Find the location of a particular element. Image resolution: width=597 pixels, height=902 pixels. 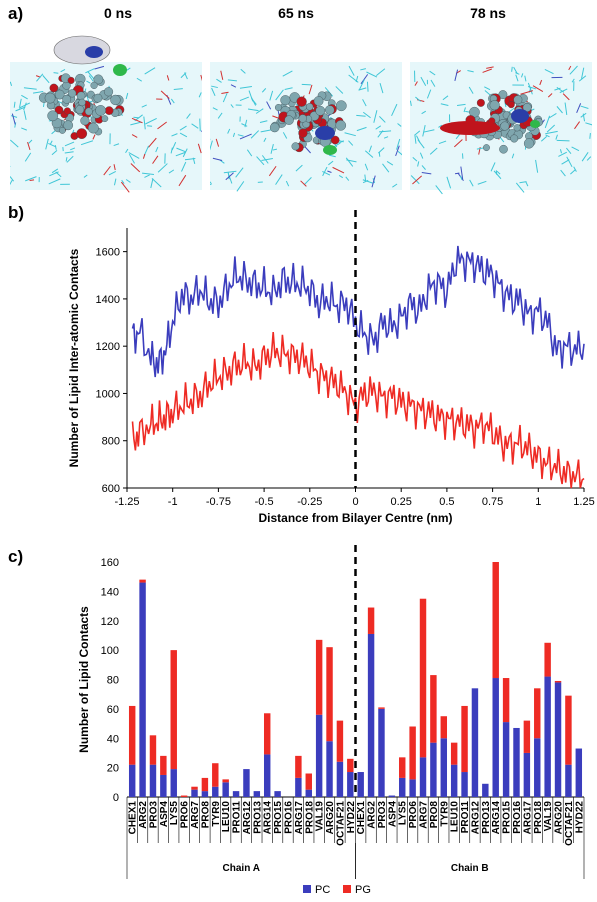

category-label: ASP4 is located at coordinates (164, 814).